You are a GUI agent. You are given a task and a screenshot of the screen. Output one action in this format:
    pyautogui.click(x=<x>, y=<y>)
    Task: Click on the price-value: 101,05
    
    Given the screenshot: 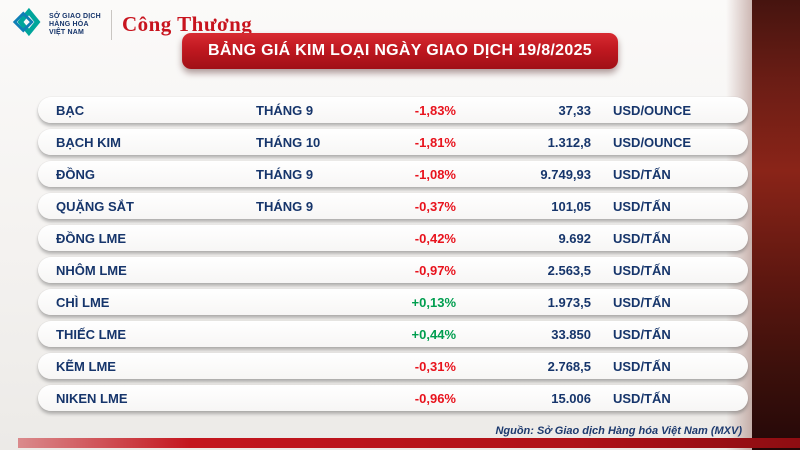 What is the action you would take?
    pyautogui.click(x=571, y=206)
    